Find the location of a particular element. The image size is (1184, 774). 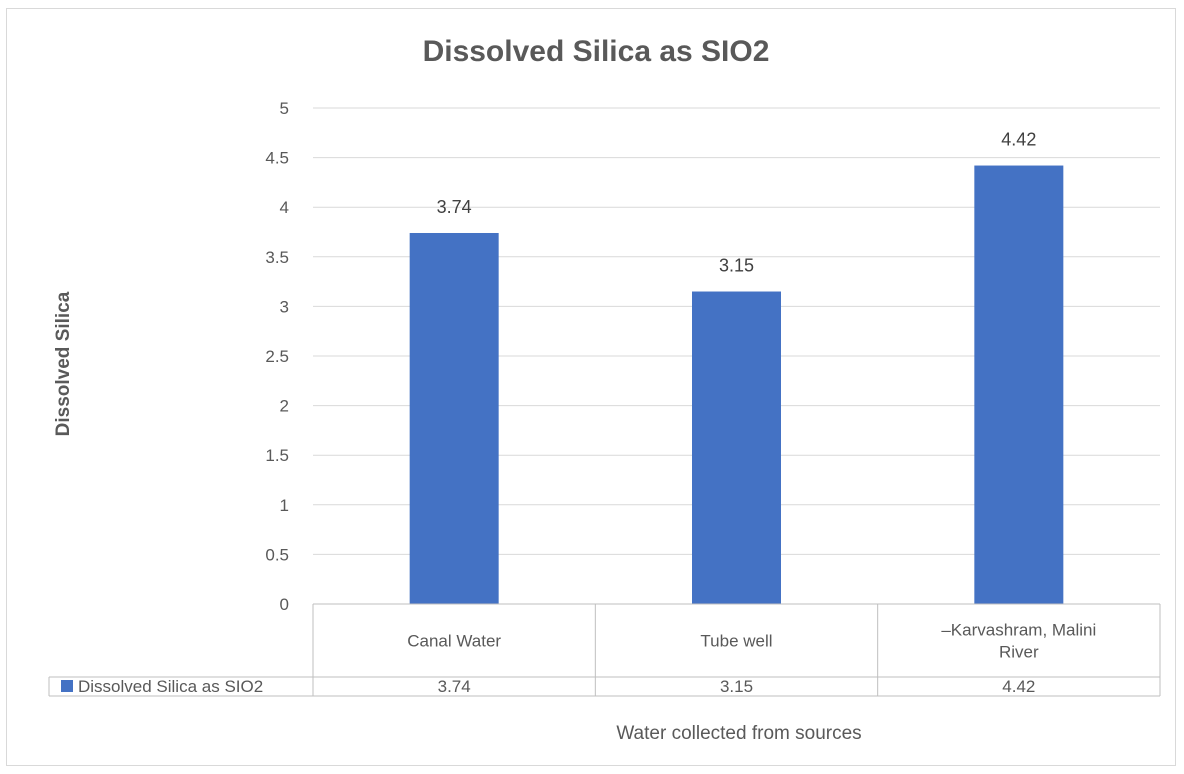

y-axis-ticks: 0 0.5 1 1.5 2 2.5 3 3.5 4 4.5 5 is located at coordinates (277, 356).